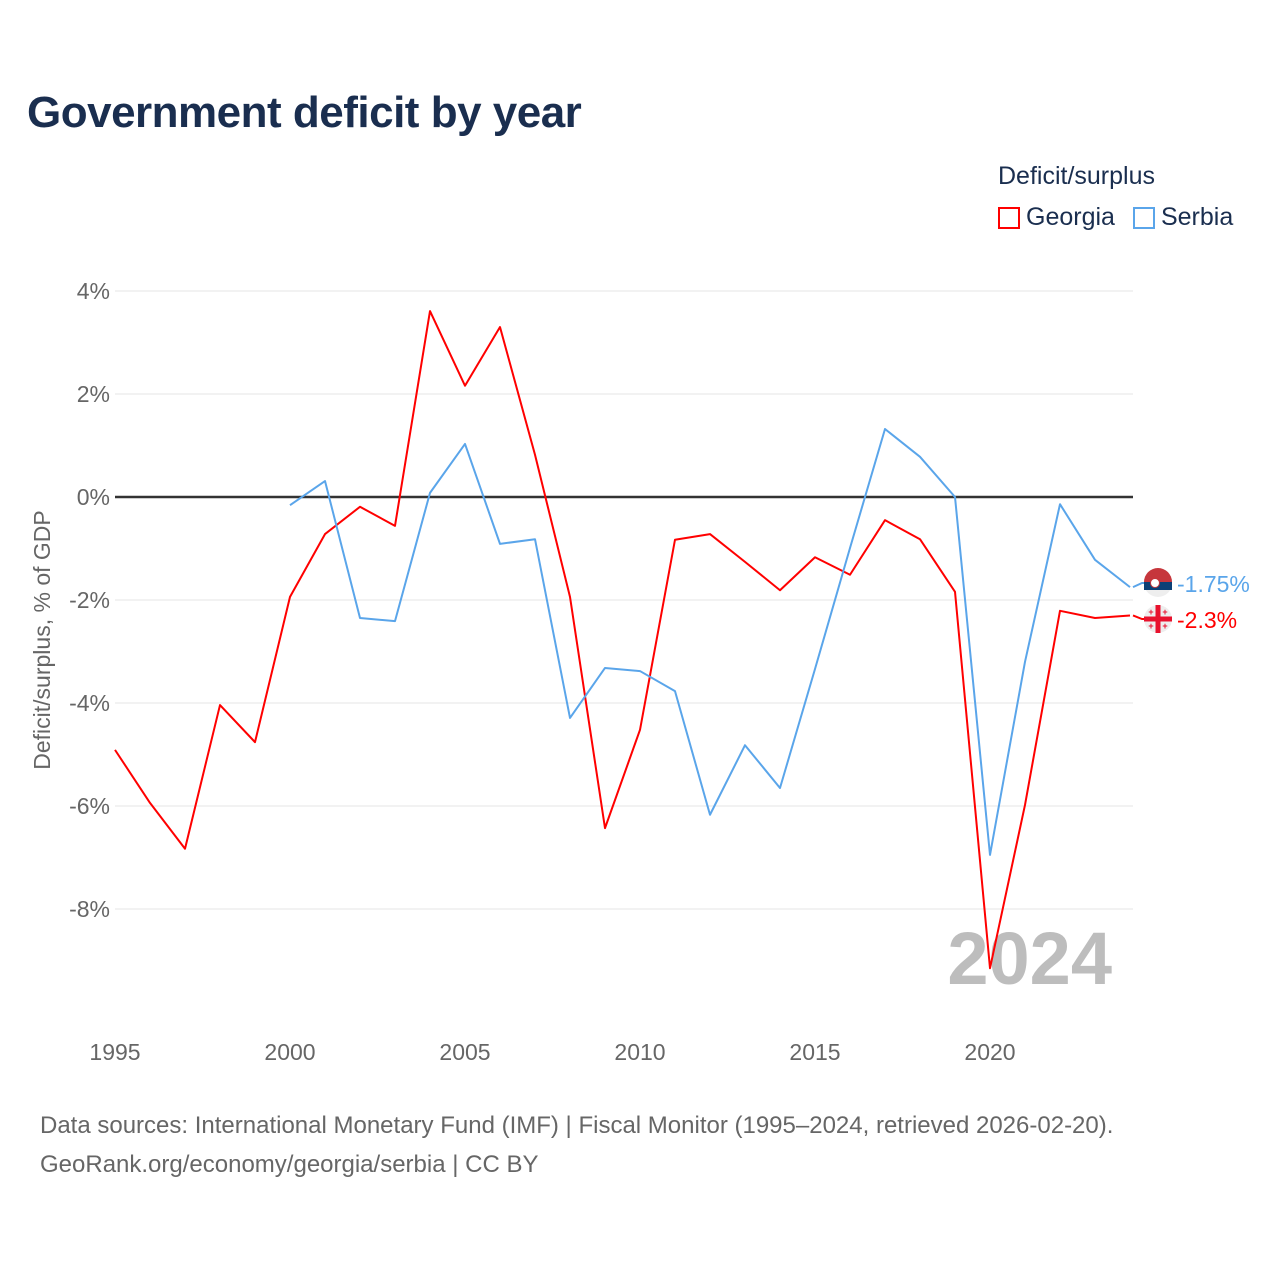 This screenshot has height=1280, width=1280. Describe the element at coordinates (289, 1052) in the screenshot. I see `x-tick-label: 2000` at that location.